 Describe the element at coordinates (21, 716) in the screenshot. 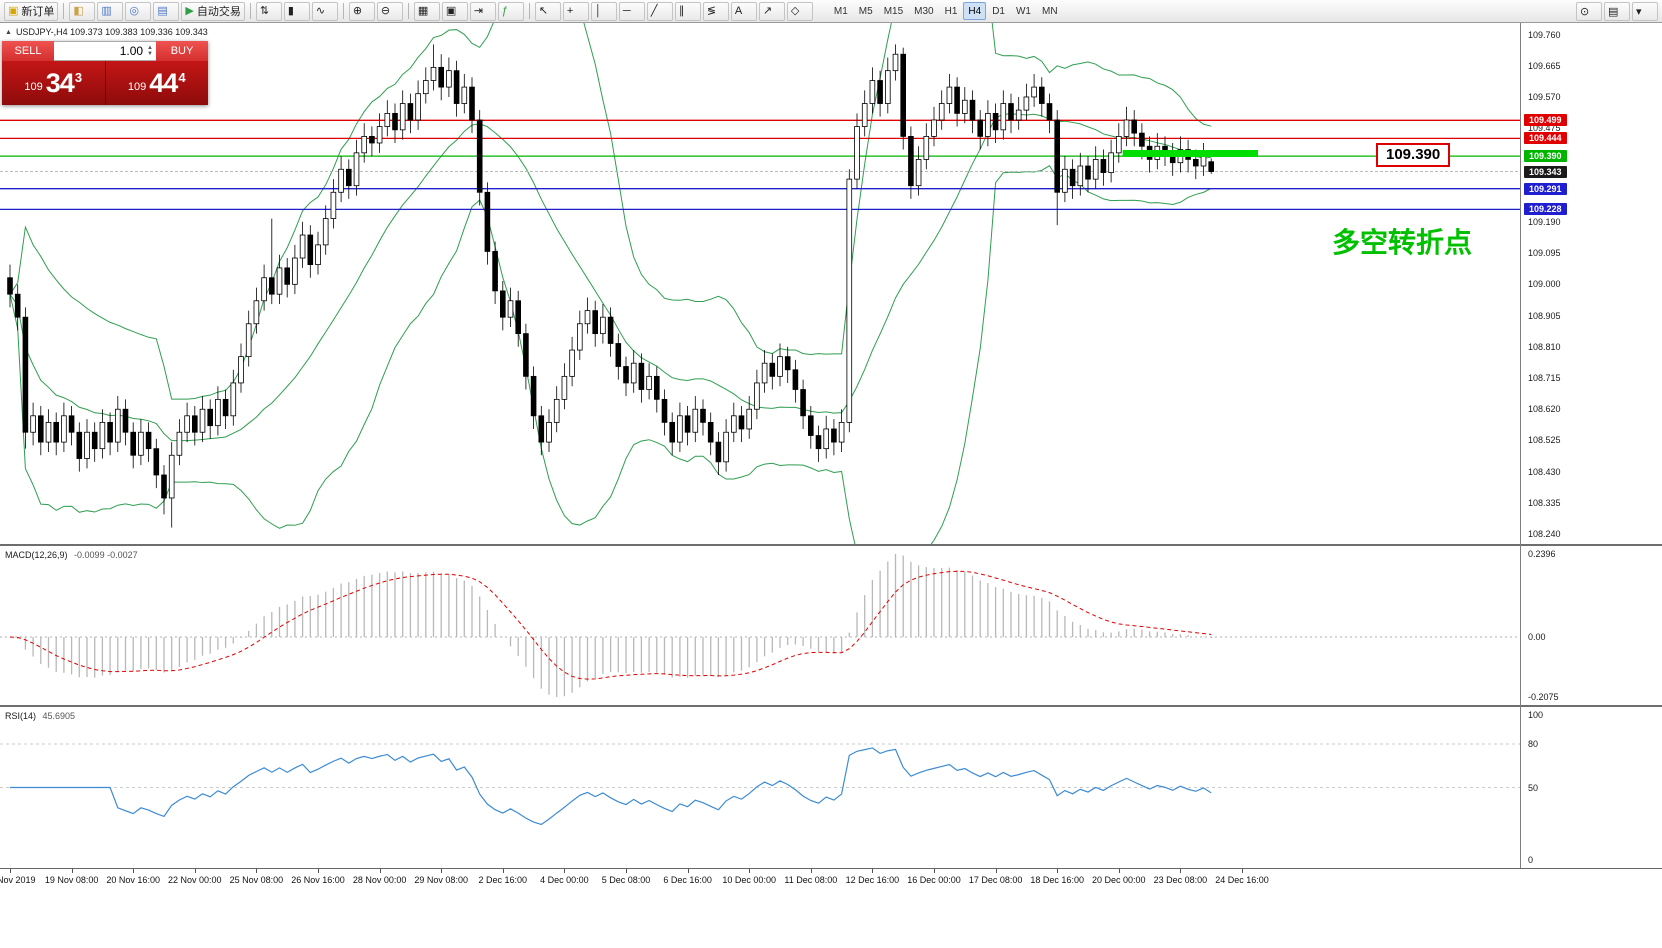

I see `rsi-name: RSI(14)` at that location.